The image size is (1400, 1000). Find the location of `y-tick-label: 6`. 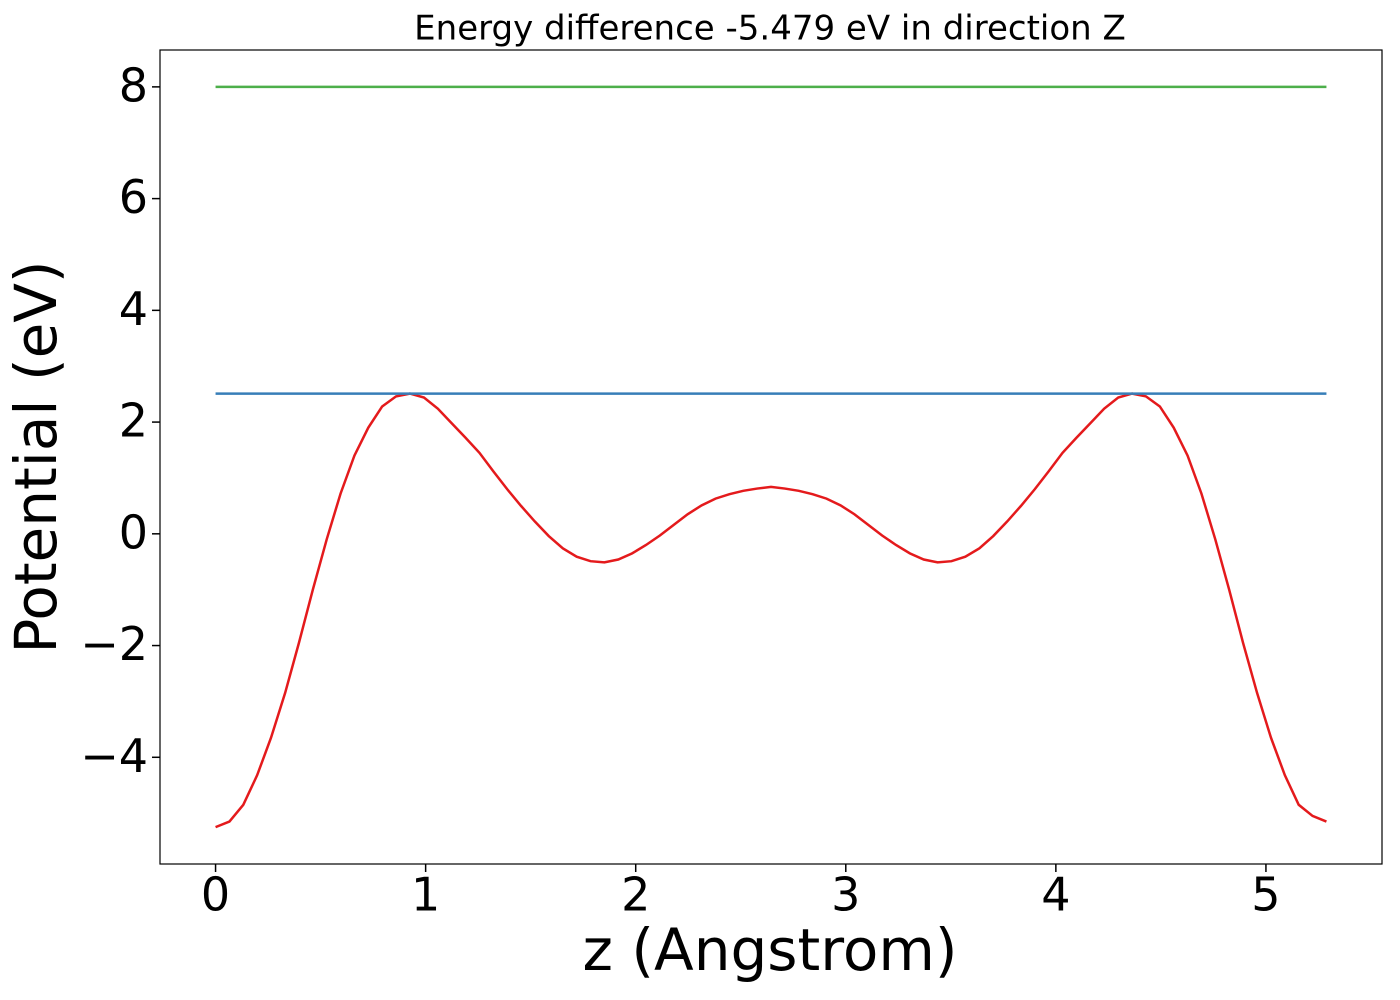

y-tick-label: 6 is located at coordinates (133, 197).